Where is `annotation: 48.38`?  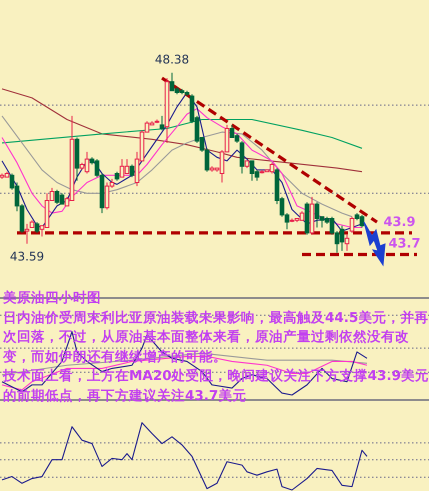
annotation: 48.38 is located at coordinates (172, 59).